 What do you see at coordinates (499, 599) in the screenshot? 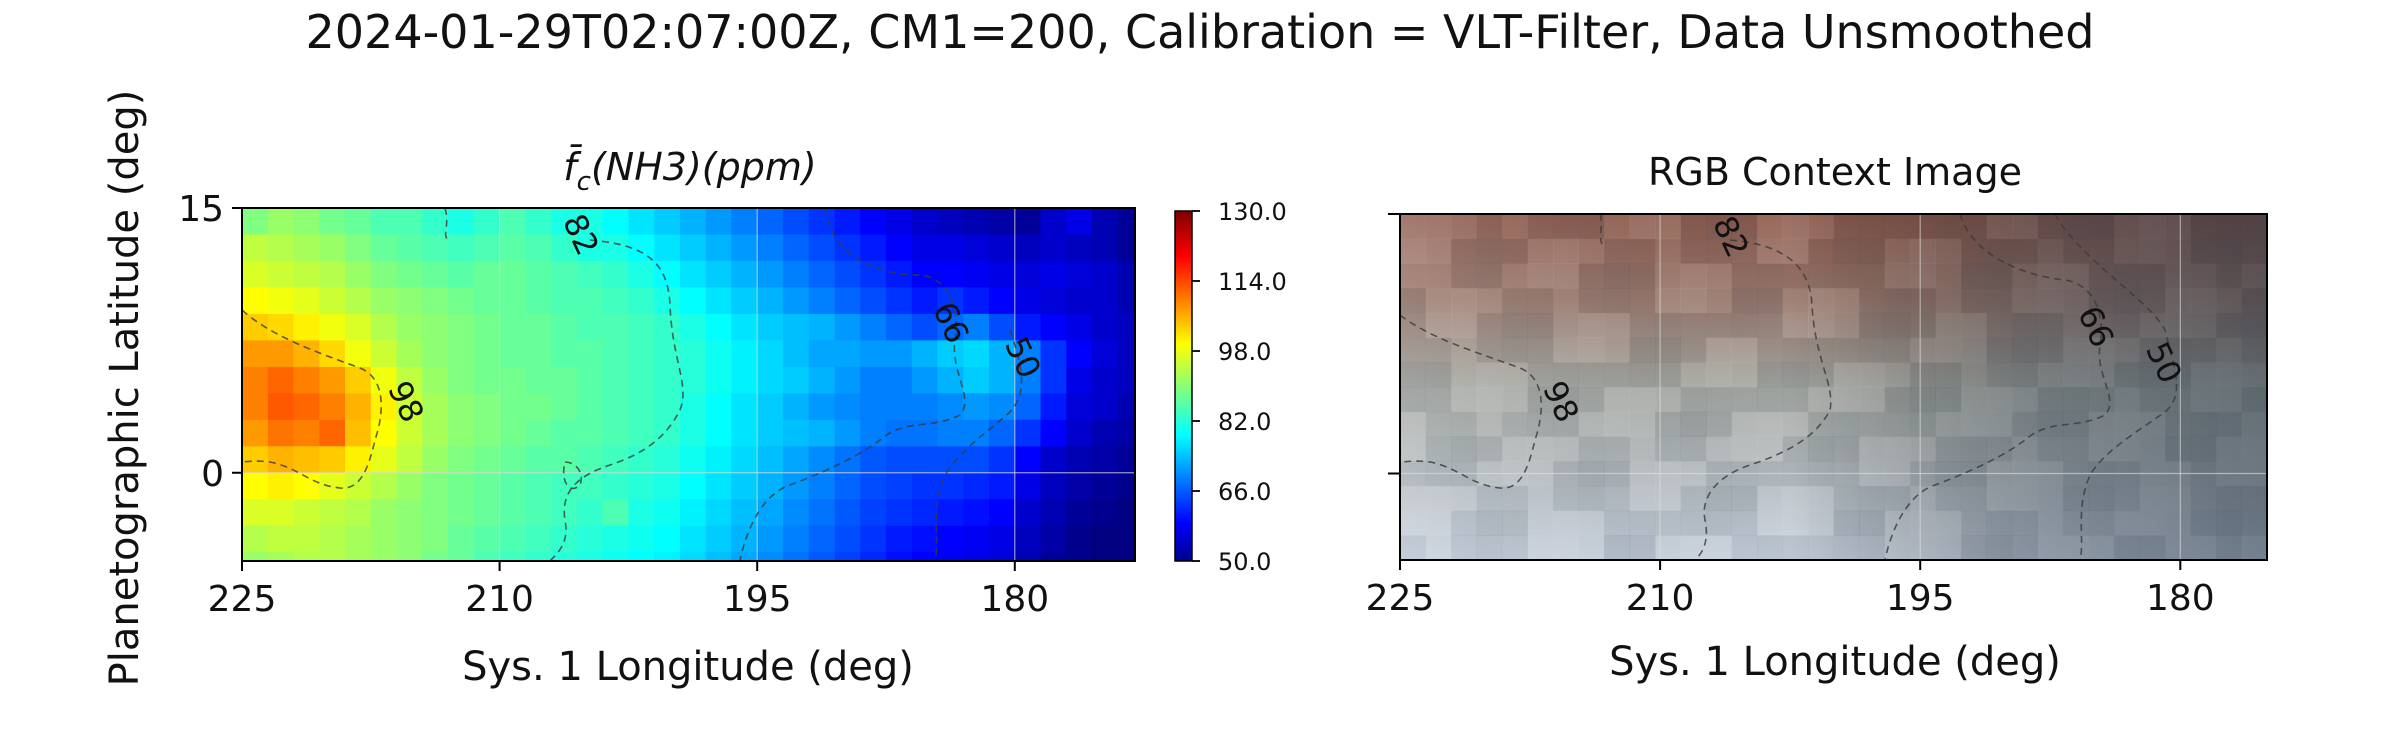
I see `heatmap-x-tick-label: 210` at bounding box center [499, 599].